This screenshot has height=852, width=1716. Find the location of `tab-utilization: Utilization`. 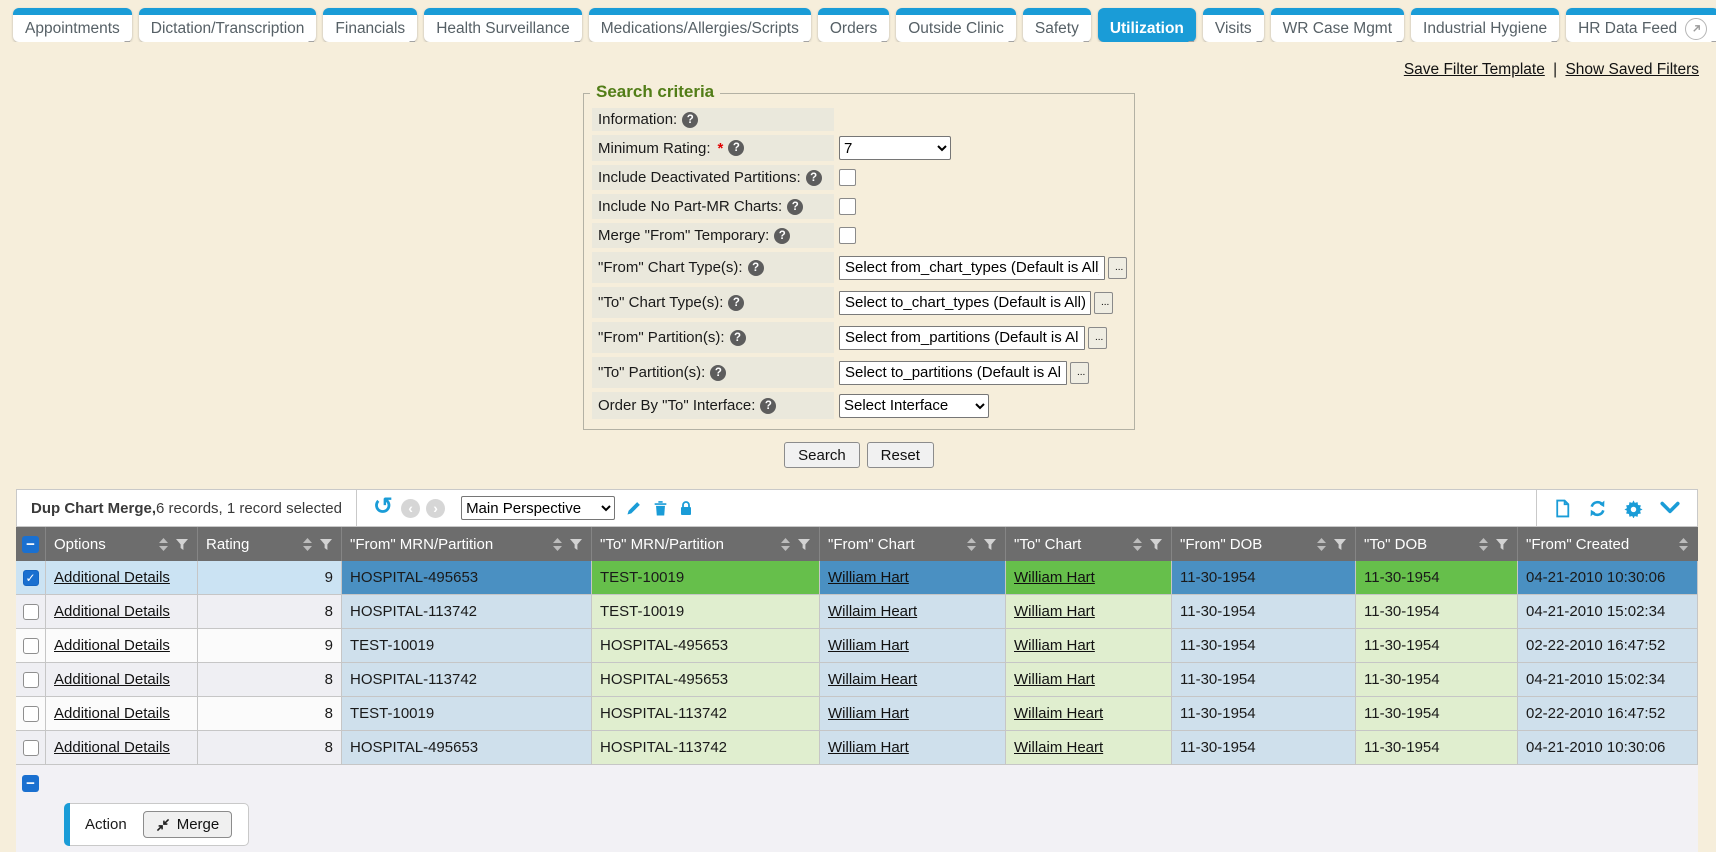

tab-utilization: Utilization is located at coordinates (1146, 25).